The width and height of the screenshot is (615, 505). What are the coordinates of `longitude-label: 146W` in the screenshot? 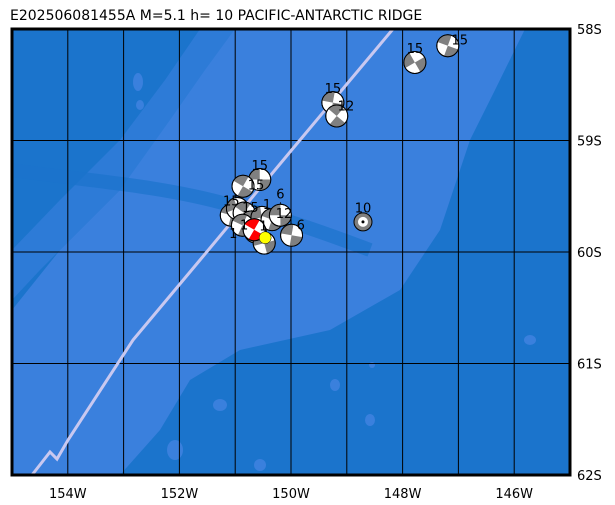 It's located at (514, 494).